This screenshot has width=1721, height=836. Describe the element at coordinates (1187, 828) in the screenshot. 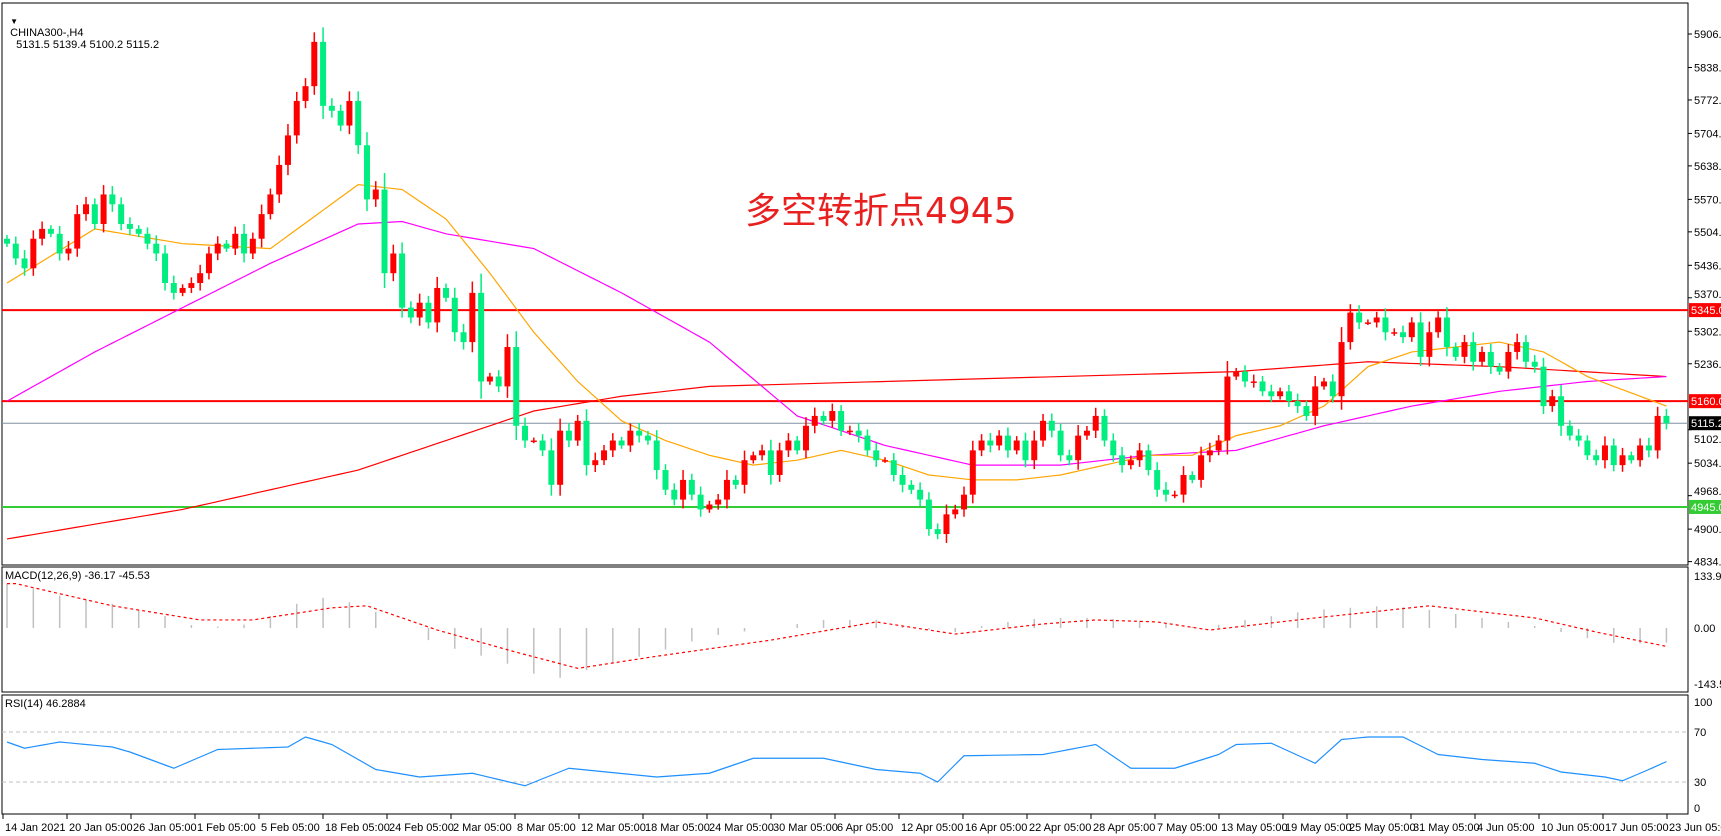

I see `time-tick-label: 7 May 05:00` at that location.